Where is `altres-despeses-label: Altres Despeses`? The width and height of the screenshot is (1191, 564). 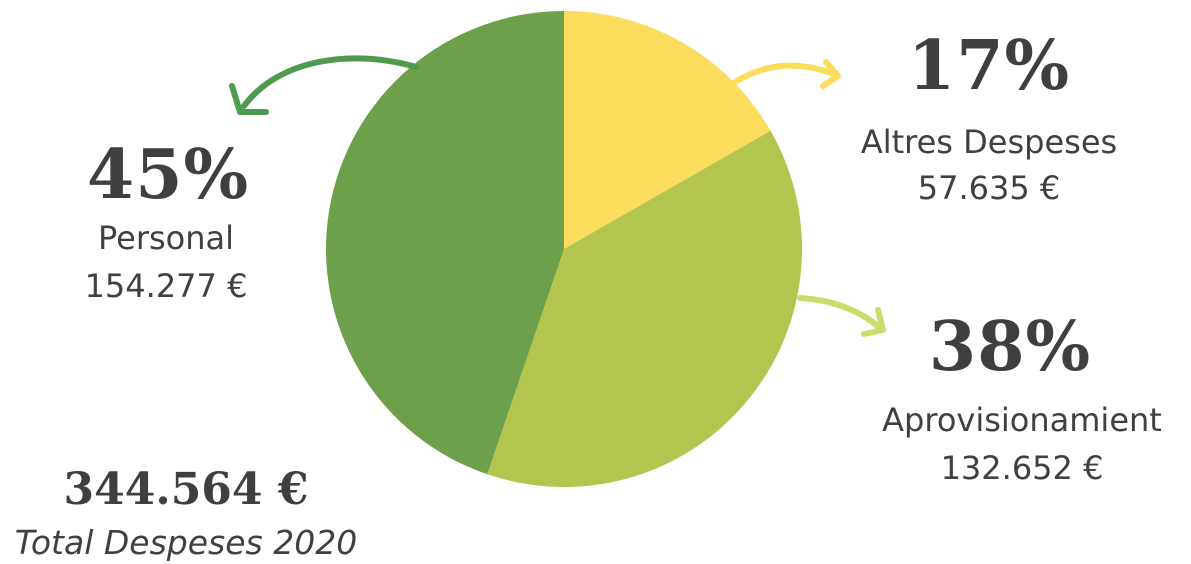 altres-despeses-label: Altres Despeses is located at coordinates (989, 142).